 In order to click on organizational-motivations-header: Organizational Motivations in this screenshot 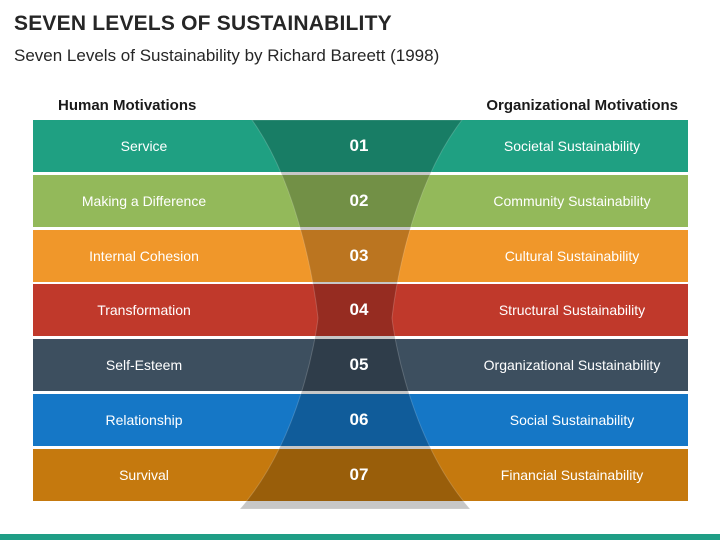, I will do `click(582, 105)`.